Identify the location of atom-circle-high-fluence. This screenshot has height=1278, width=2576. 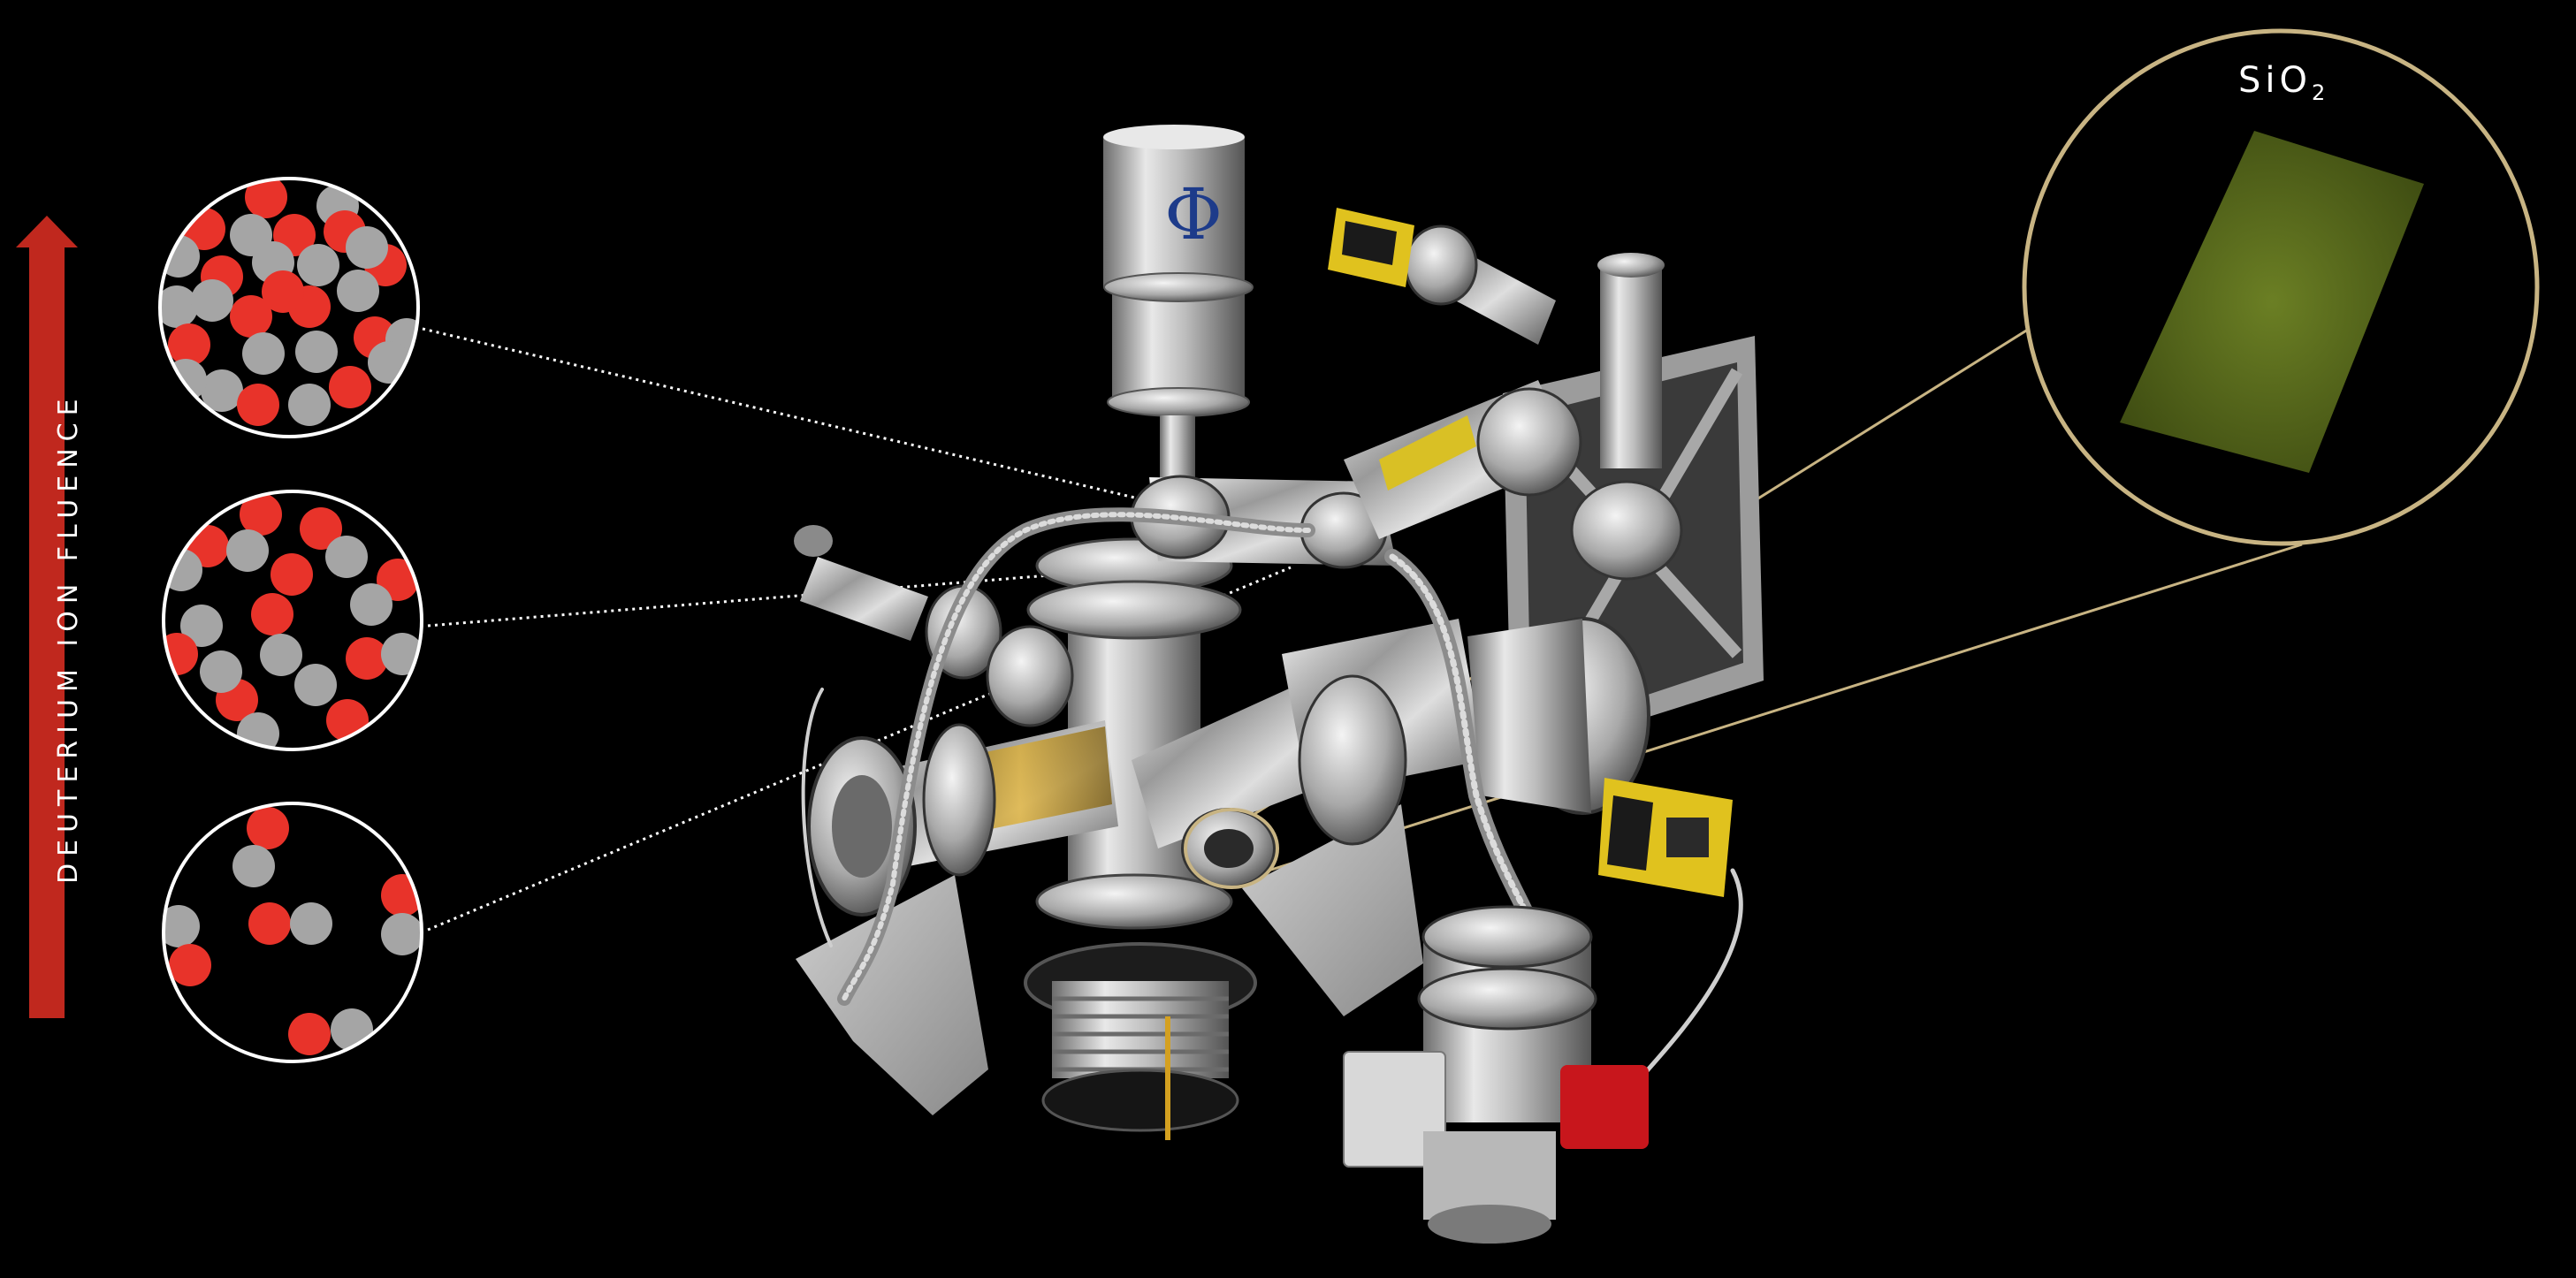
(289, 307).